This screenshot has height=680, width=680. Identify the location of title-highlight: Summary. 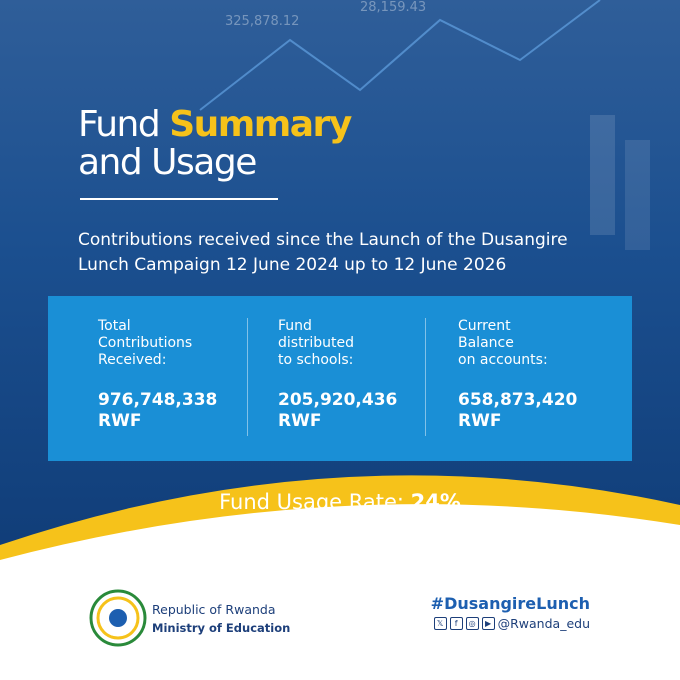
(260, 124).